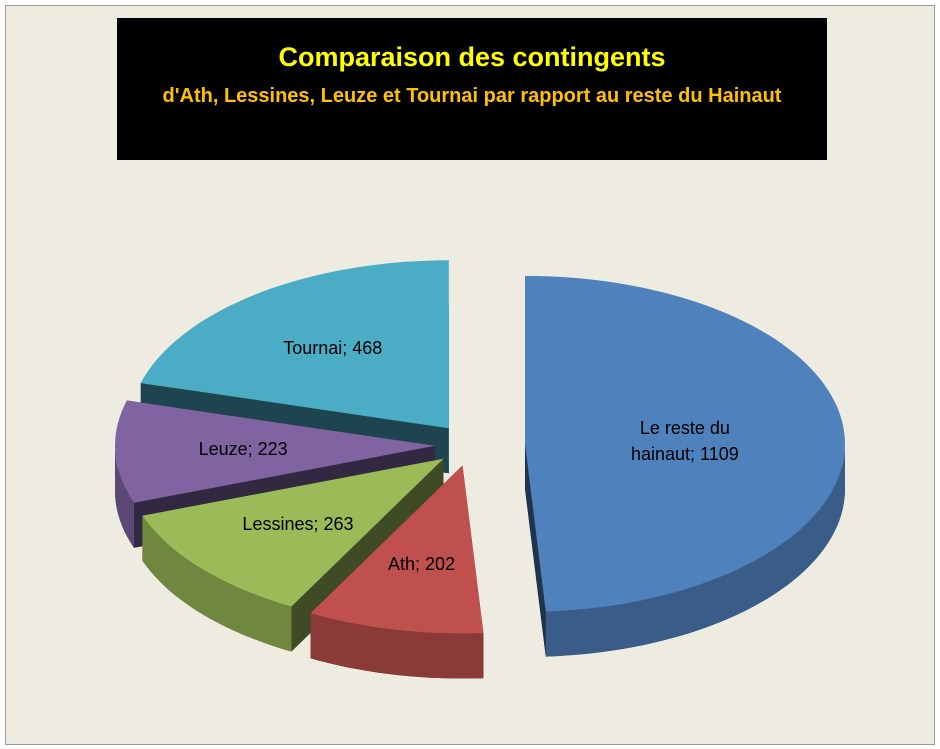 This screenshot has height=749, width=940. What do you see at coordinates (472, 57) in the screenshot?
I see `chart-title: Comparaison des contingents` at bounding box center [472, 57].